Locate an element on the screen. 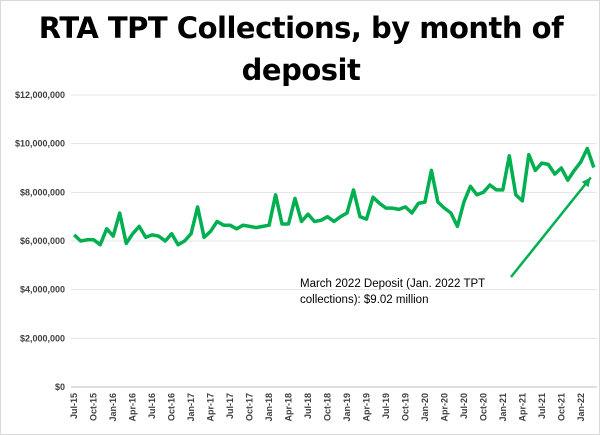 The image size is (600, 435). chart-title-line-2: deposit is located at coordinates (301, 70).